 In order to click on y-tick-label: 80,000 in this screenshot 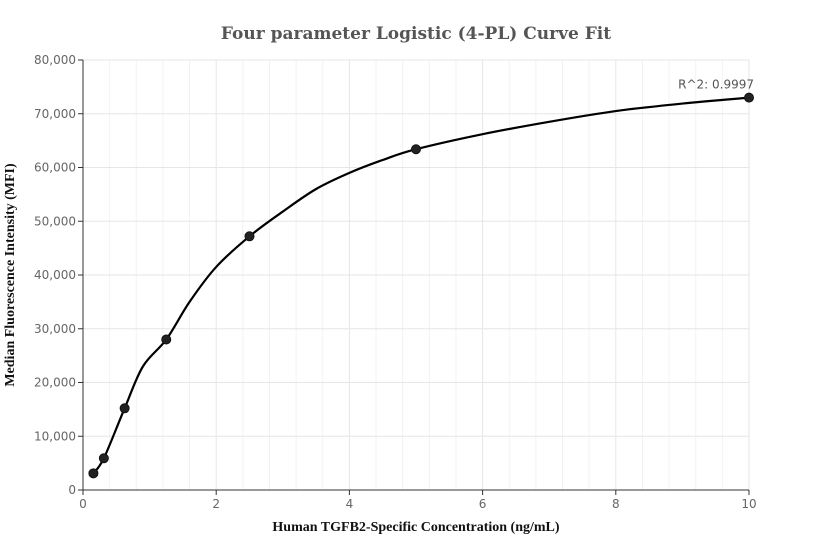, I will do `click(55, 60)`.